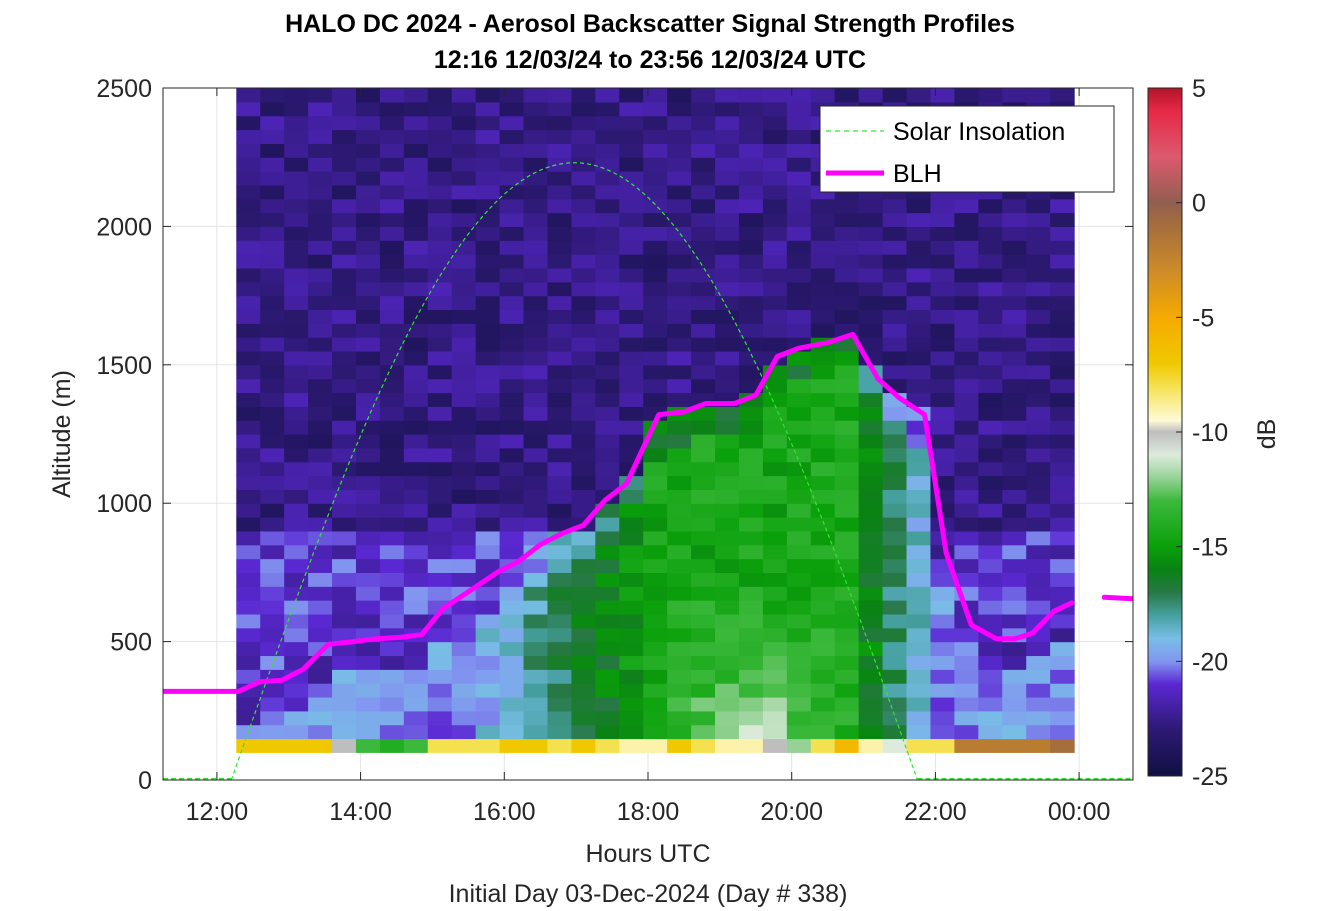 Image resolution: width=1343 pixels, height=911 pixels. Describe the element at coordinates (979, 132) in the screenshot. I see `legend-solar-label: Solar Insolation` at that location.